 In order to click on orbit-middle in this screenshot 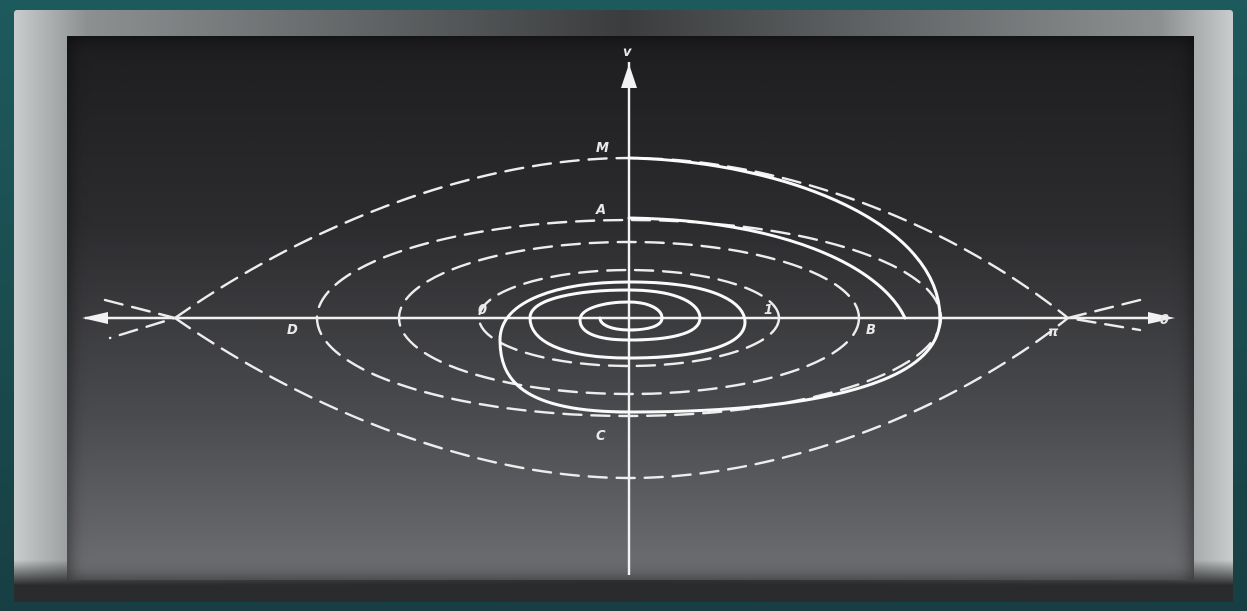, I will do `click(629, 318)`.